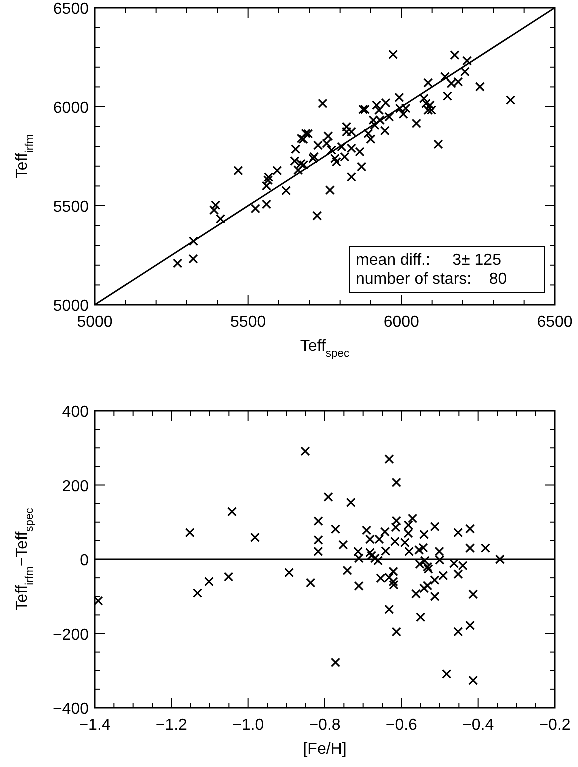 This screenshot has height=767, width=578. What do you see at coordinates (555, 725) in the screenshot?
I see `x-tick-label: −0.2` at bounding box center [555, 725].